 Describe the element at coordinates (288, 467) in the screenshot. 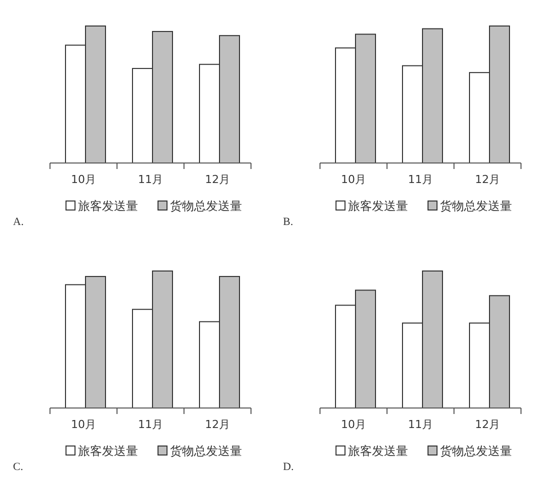

I see `text: D.` at that location.